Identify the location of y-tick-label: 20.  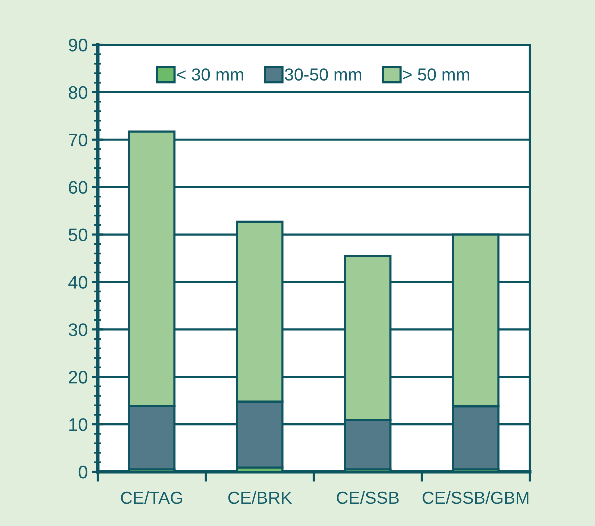
(78, 377).